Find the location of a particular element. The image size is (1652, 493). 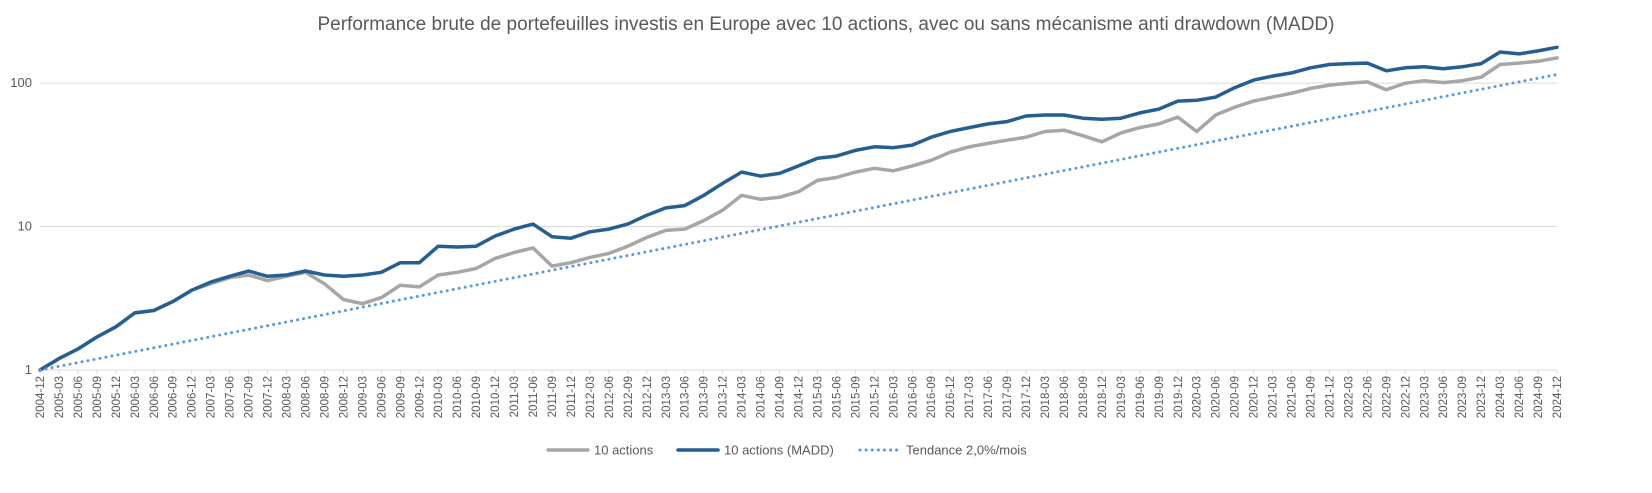

x-tick-label: 2013-03 is located at coordinates (667, 397).